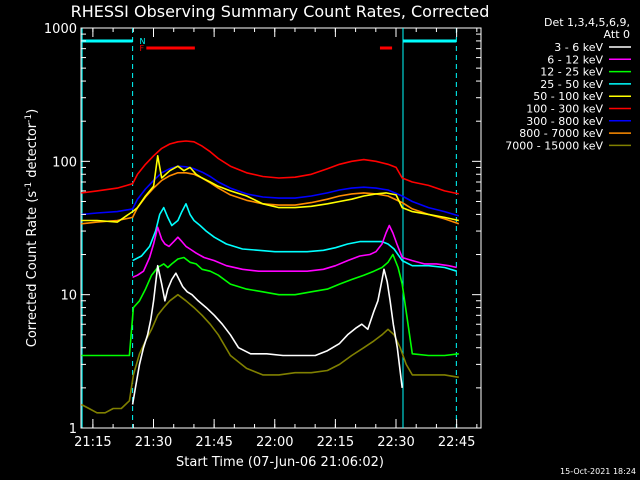 Image resolution: width=640 pixels, height=480 pixels. I want to click on x-tick-label-5: 22:30, so click(395, 442).